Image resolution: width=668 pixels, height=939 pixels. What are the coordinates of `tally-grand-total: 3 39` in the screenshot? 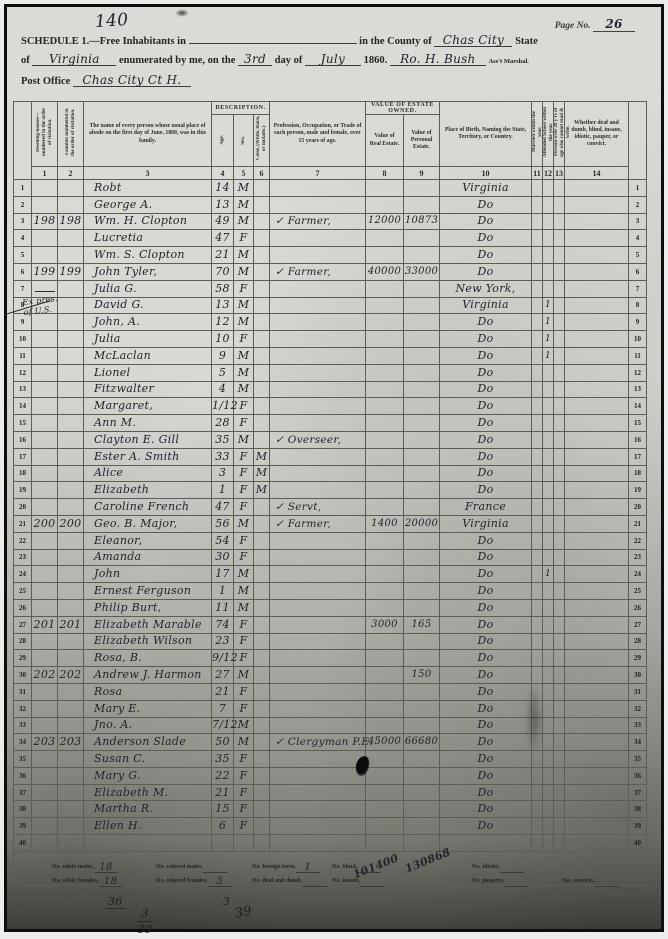 It's located at (145, 921).